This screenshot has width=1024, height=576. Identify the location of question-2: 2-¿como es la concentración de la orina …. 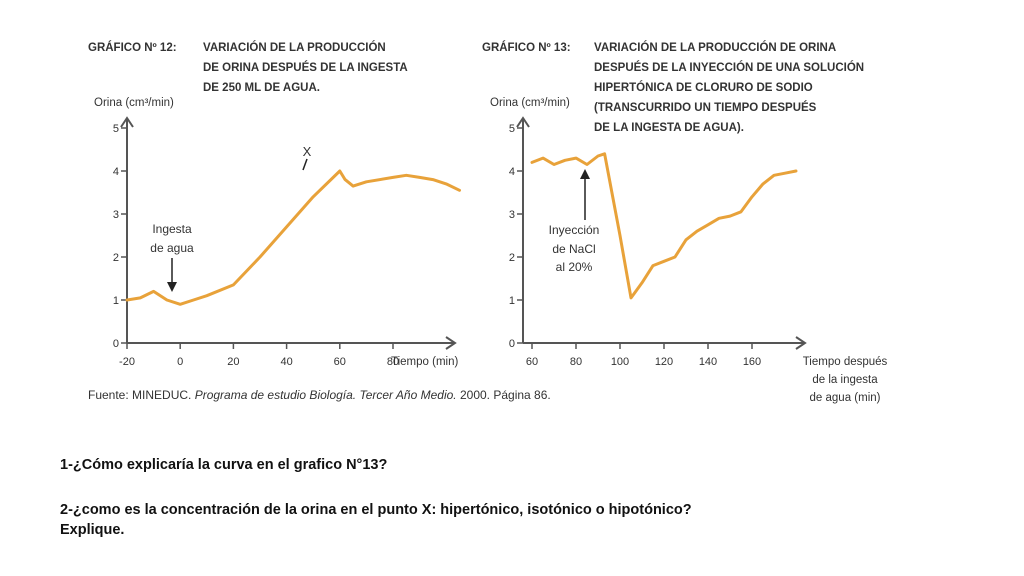
(376, 510).